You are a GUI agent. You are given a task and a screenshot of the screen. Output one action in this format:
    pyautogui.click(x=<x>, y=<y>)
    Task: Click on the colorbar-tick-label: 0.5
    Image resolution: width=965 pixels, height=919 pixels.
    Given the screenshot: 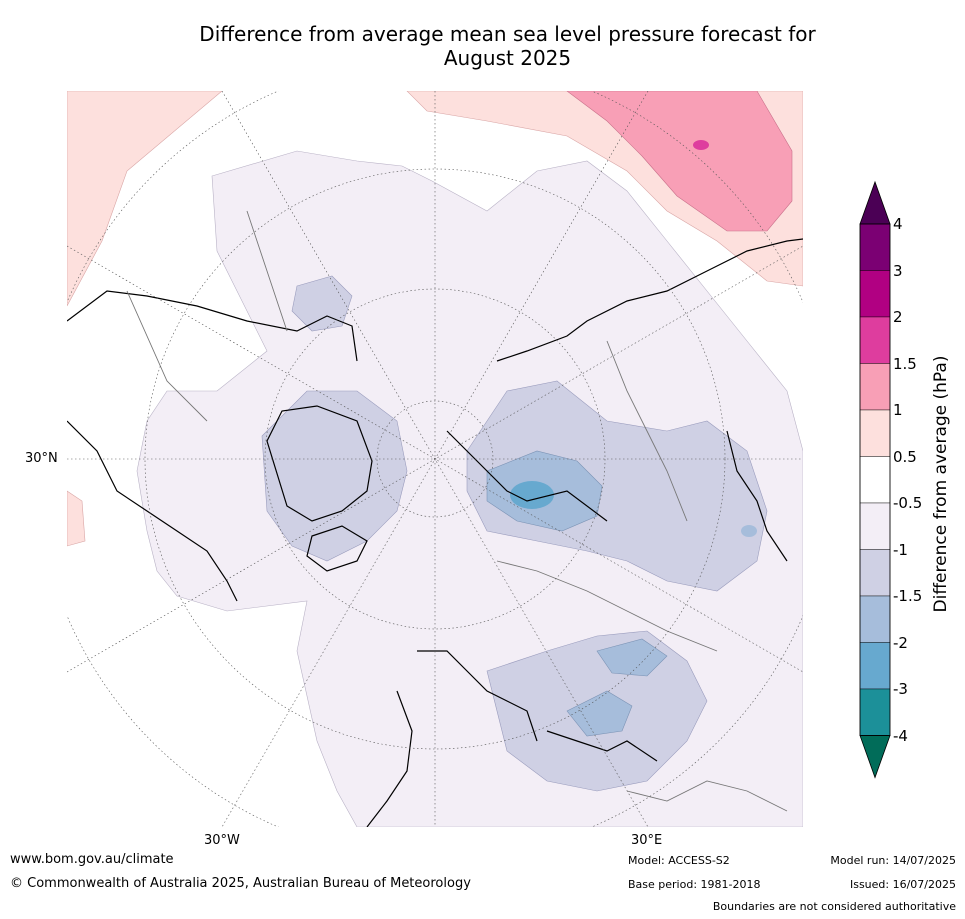 What is the action you would take?
    pyautogui.click(x=905, y=456)
    